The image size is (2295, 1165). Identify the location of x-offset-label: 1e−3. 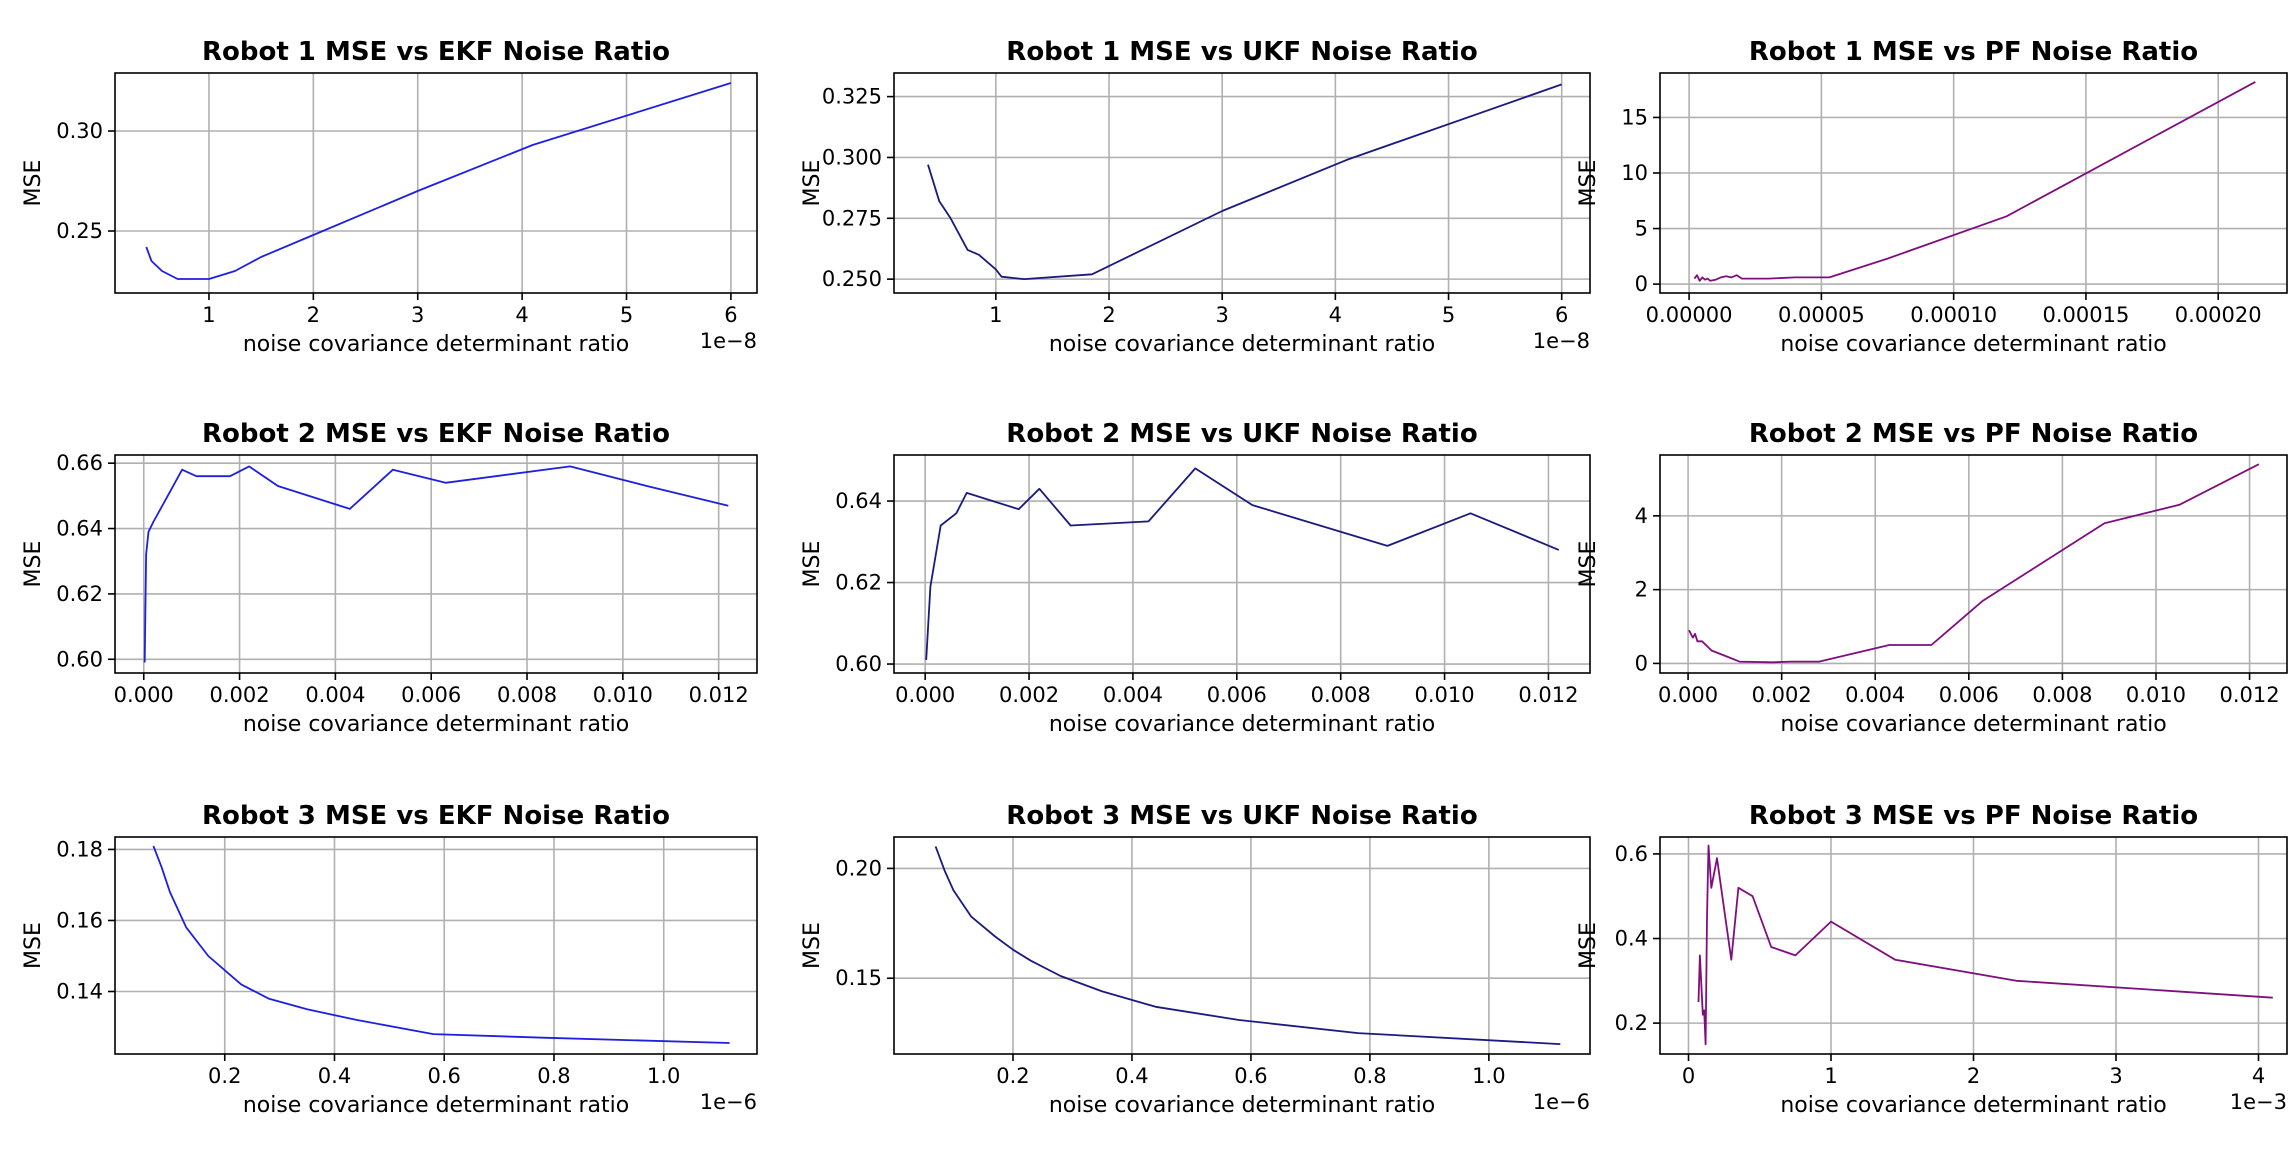
(2258, 1102).